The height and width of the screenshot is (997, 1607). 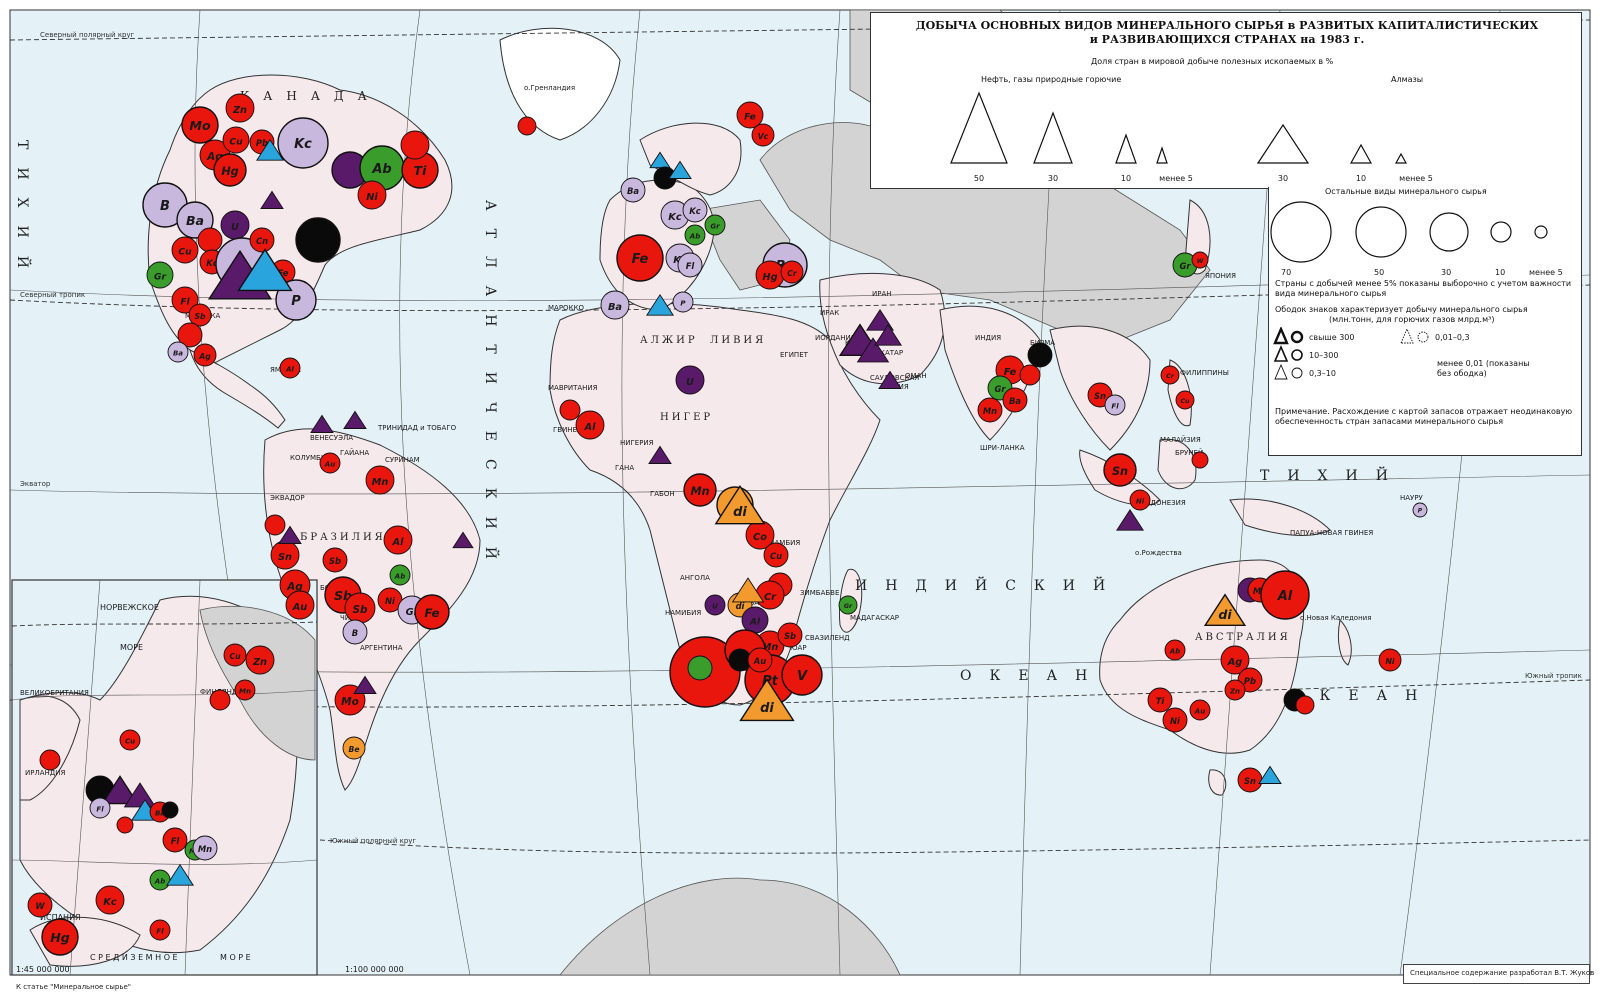 What do you see at coordinates (979, 127) in the screenshot?
I see `oil-50-triangle-icon` at bounding box center [979, 127].